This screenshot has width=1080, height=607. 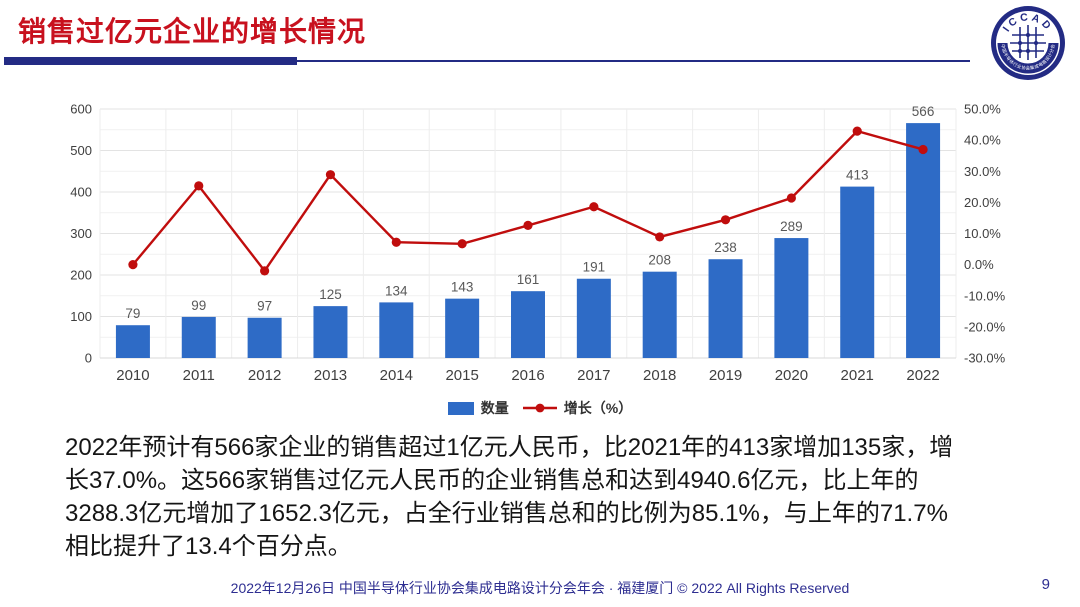 I want to click on x-axis-tick-label: 2022, so click(x=922, y=375).